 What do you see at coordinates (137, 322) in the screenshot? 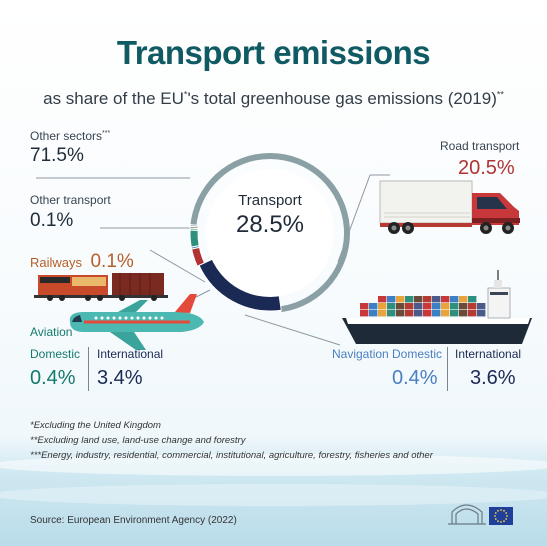
I see `airplane-icon` at bounding box center [137, 322].